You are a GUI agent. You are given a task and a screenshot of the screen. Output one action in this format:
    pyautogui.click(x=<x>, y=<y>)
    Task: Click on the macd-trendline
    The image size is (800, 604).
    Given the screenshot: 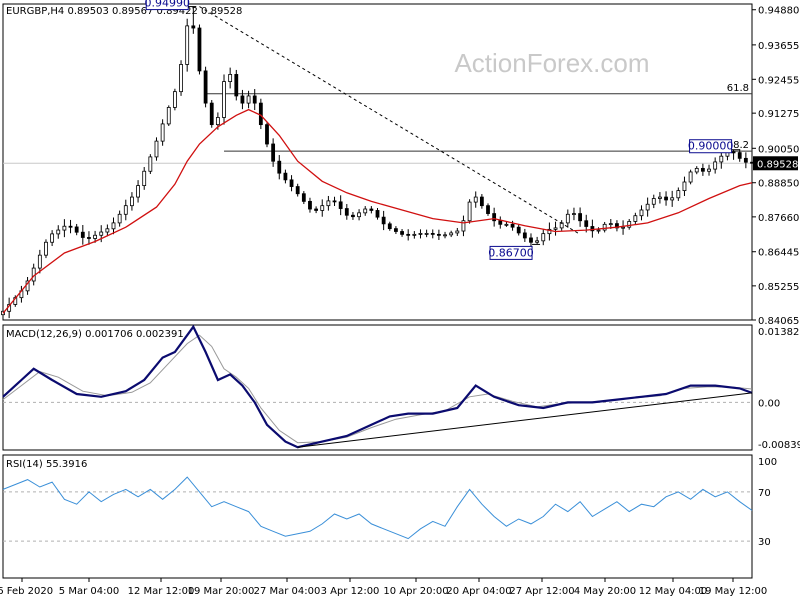 What is the action you would take?
    pyautogui.click(x=525, y=420)
    